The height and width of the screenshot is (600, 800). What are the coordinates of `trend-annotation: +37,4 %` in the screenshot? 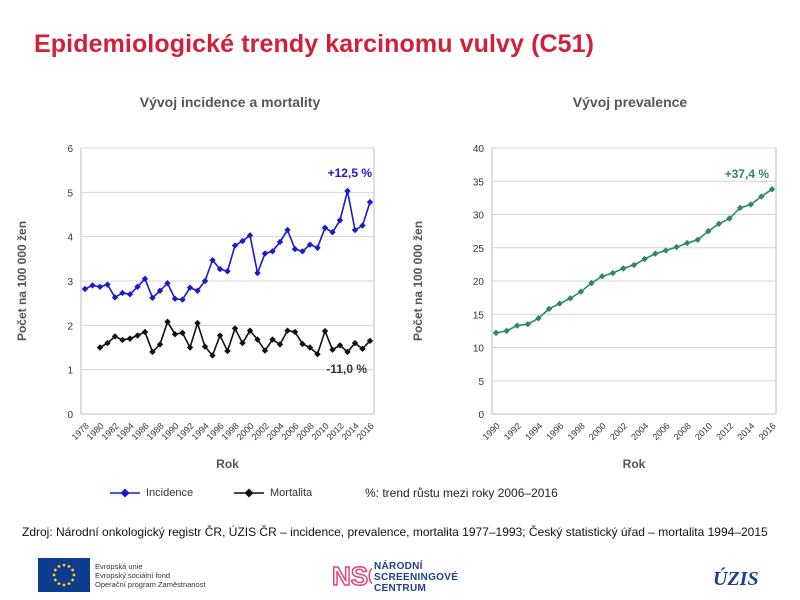 It's located at (747, 174).